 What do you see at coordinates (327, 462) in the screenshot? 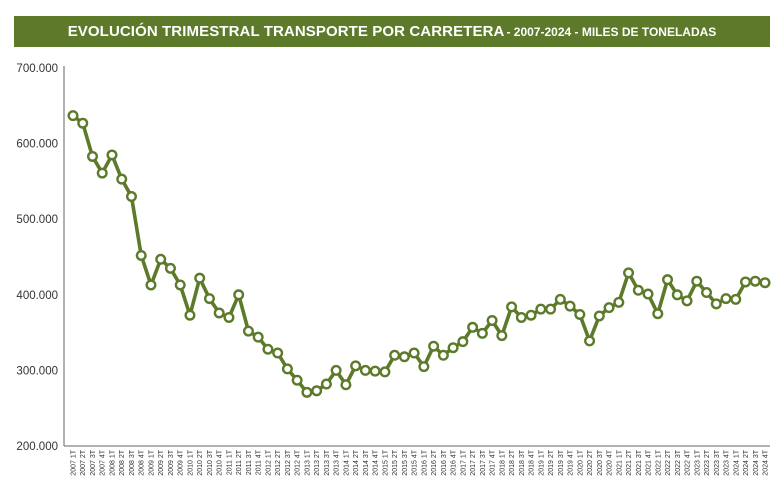
I see `x-tick-label: 2013 3T` at bounding box center [327, 462].